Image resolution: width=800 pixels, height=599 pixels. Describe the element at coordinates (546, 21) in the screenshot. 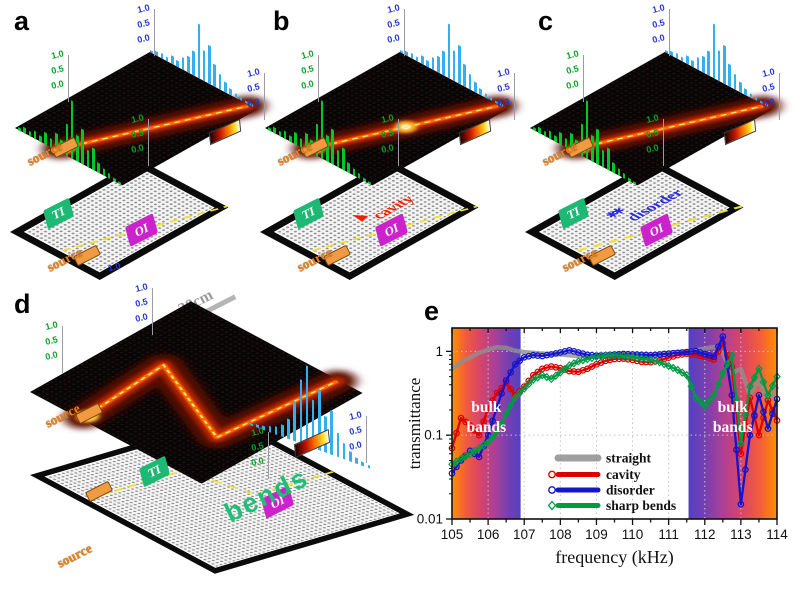

I see `panel-letter: c` at that location.